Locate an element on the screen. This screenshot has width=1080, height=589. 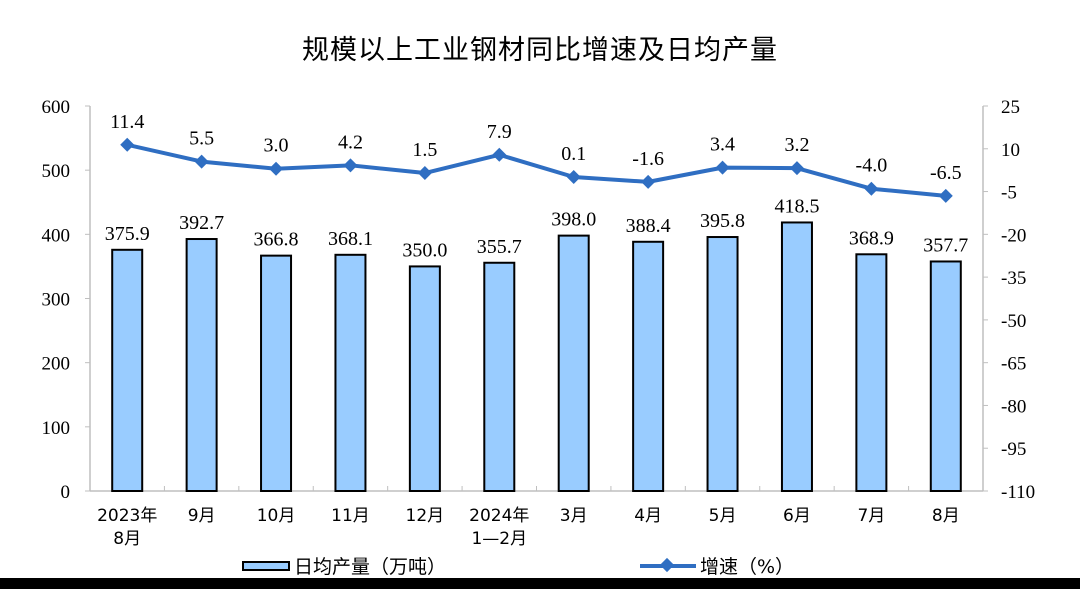
right-axis-tick-label: -65 is located at coordinates (1013, 364).